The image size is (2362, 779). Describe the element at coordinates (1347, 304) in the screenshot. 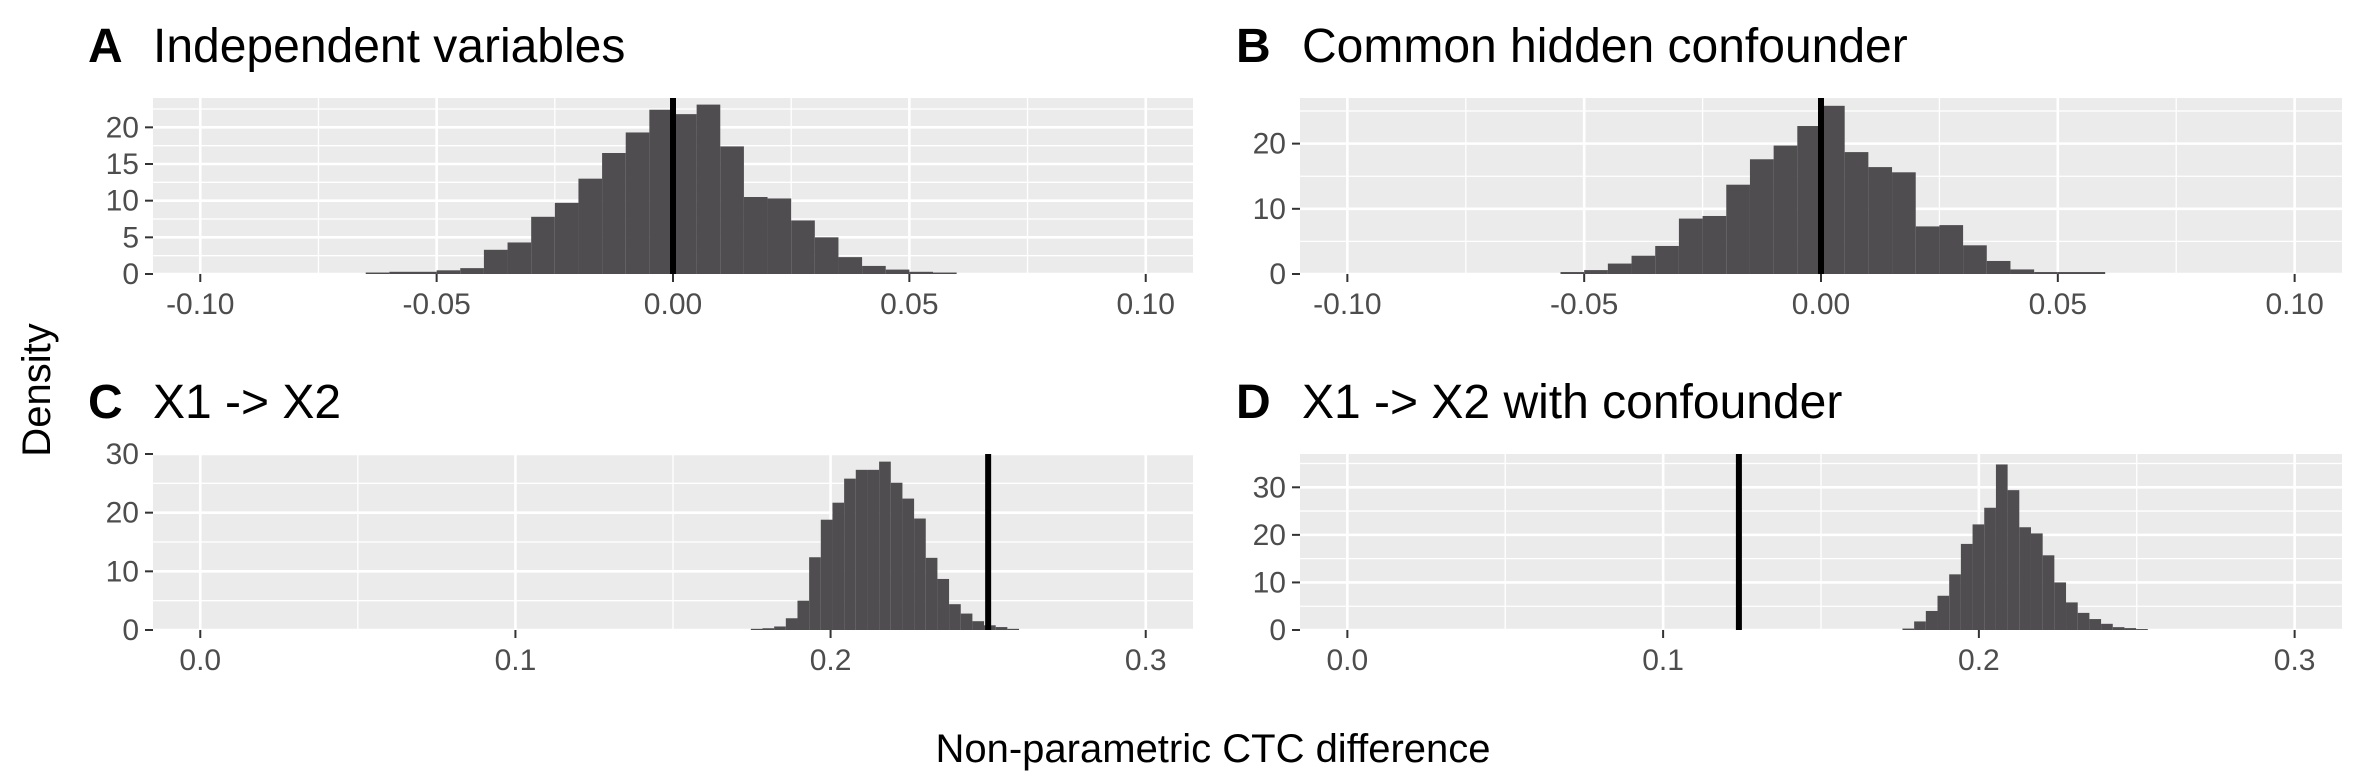

I see `panel-b-x-tick-label-0: -0.10` at that location.